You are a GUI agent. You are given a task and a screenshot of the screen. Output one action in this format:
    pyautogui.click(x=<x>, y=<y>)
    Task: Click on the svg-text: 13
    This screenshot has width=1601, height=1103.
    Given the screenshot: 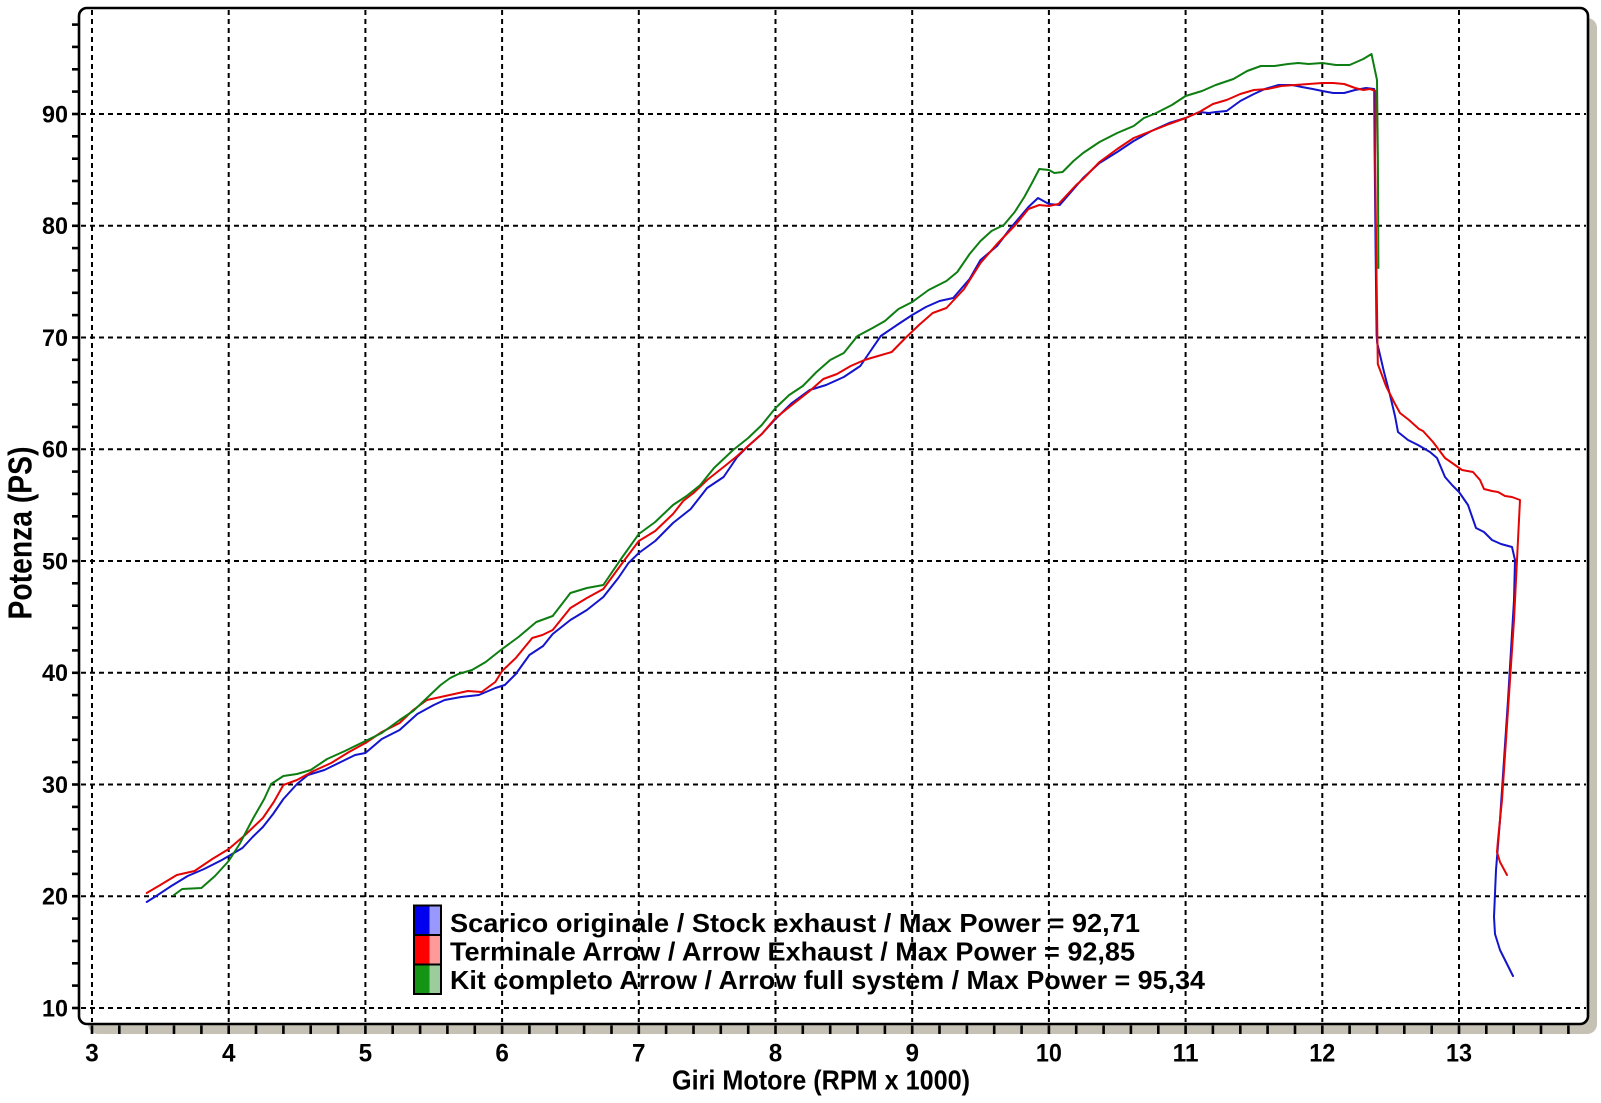 What is the action you would take?
    pyautogui.click(x=1459, y=1054)
    